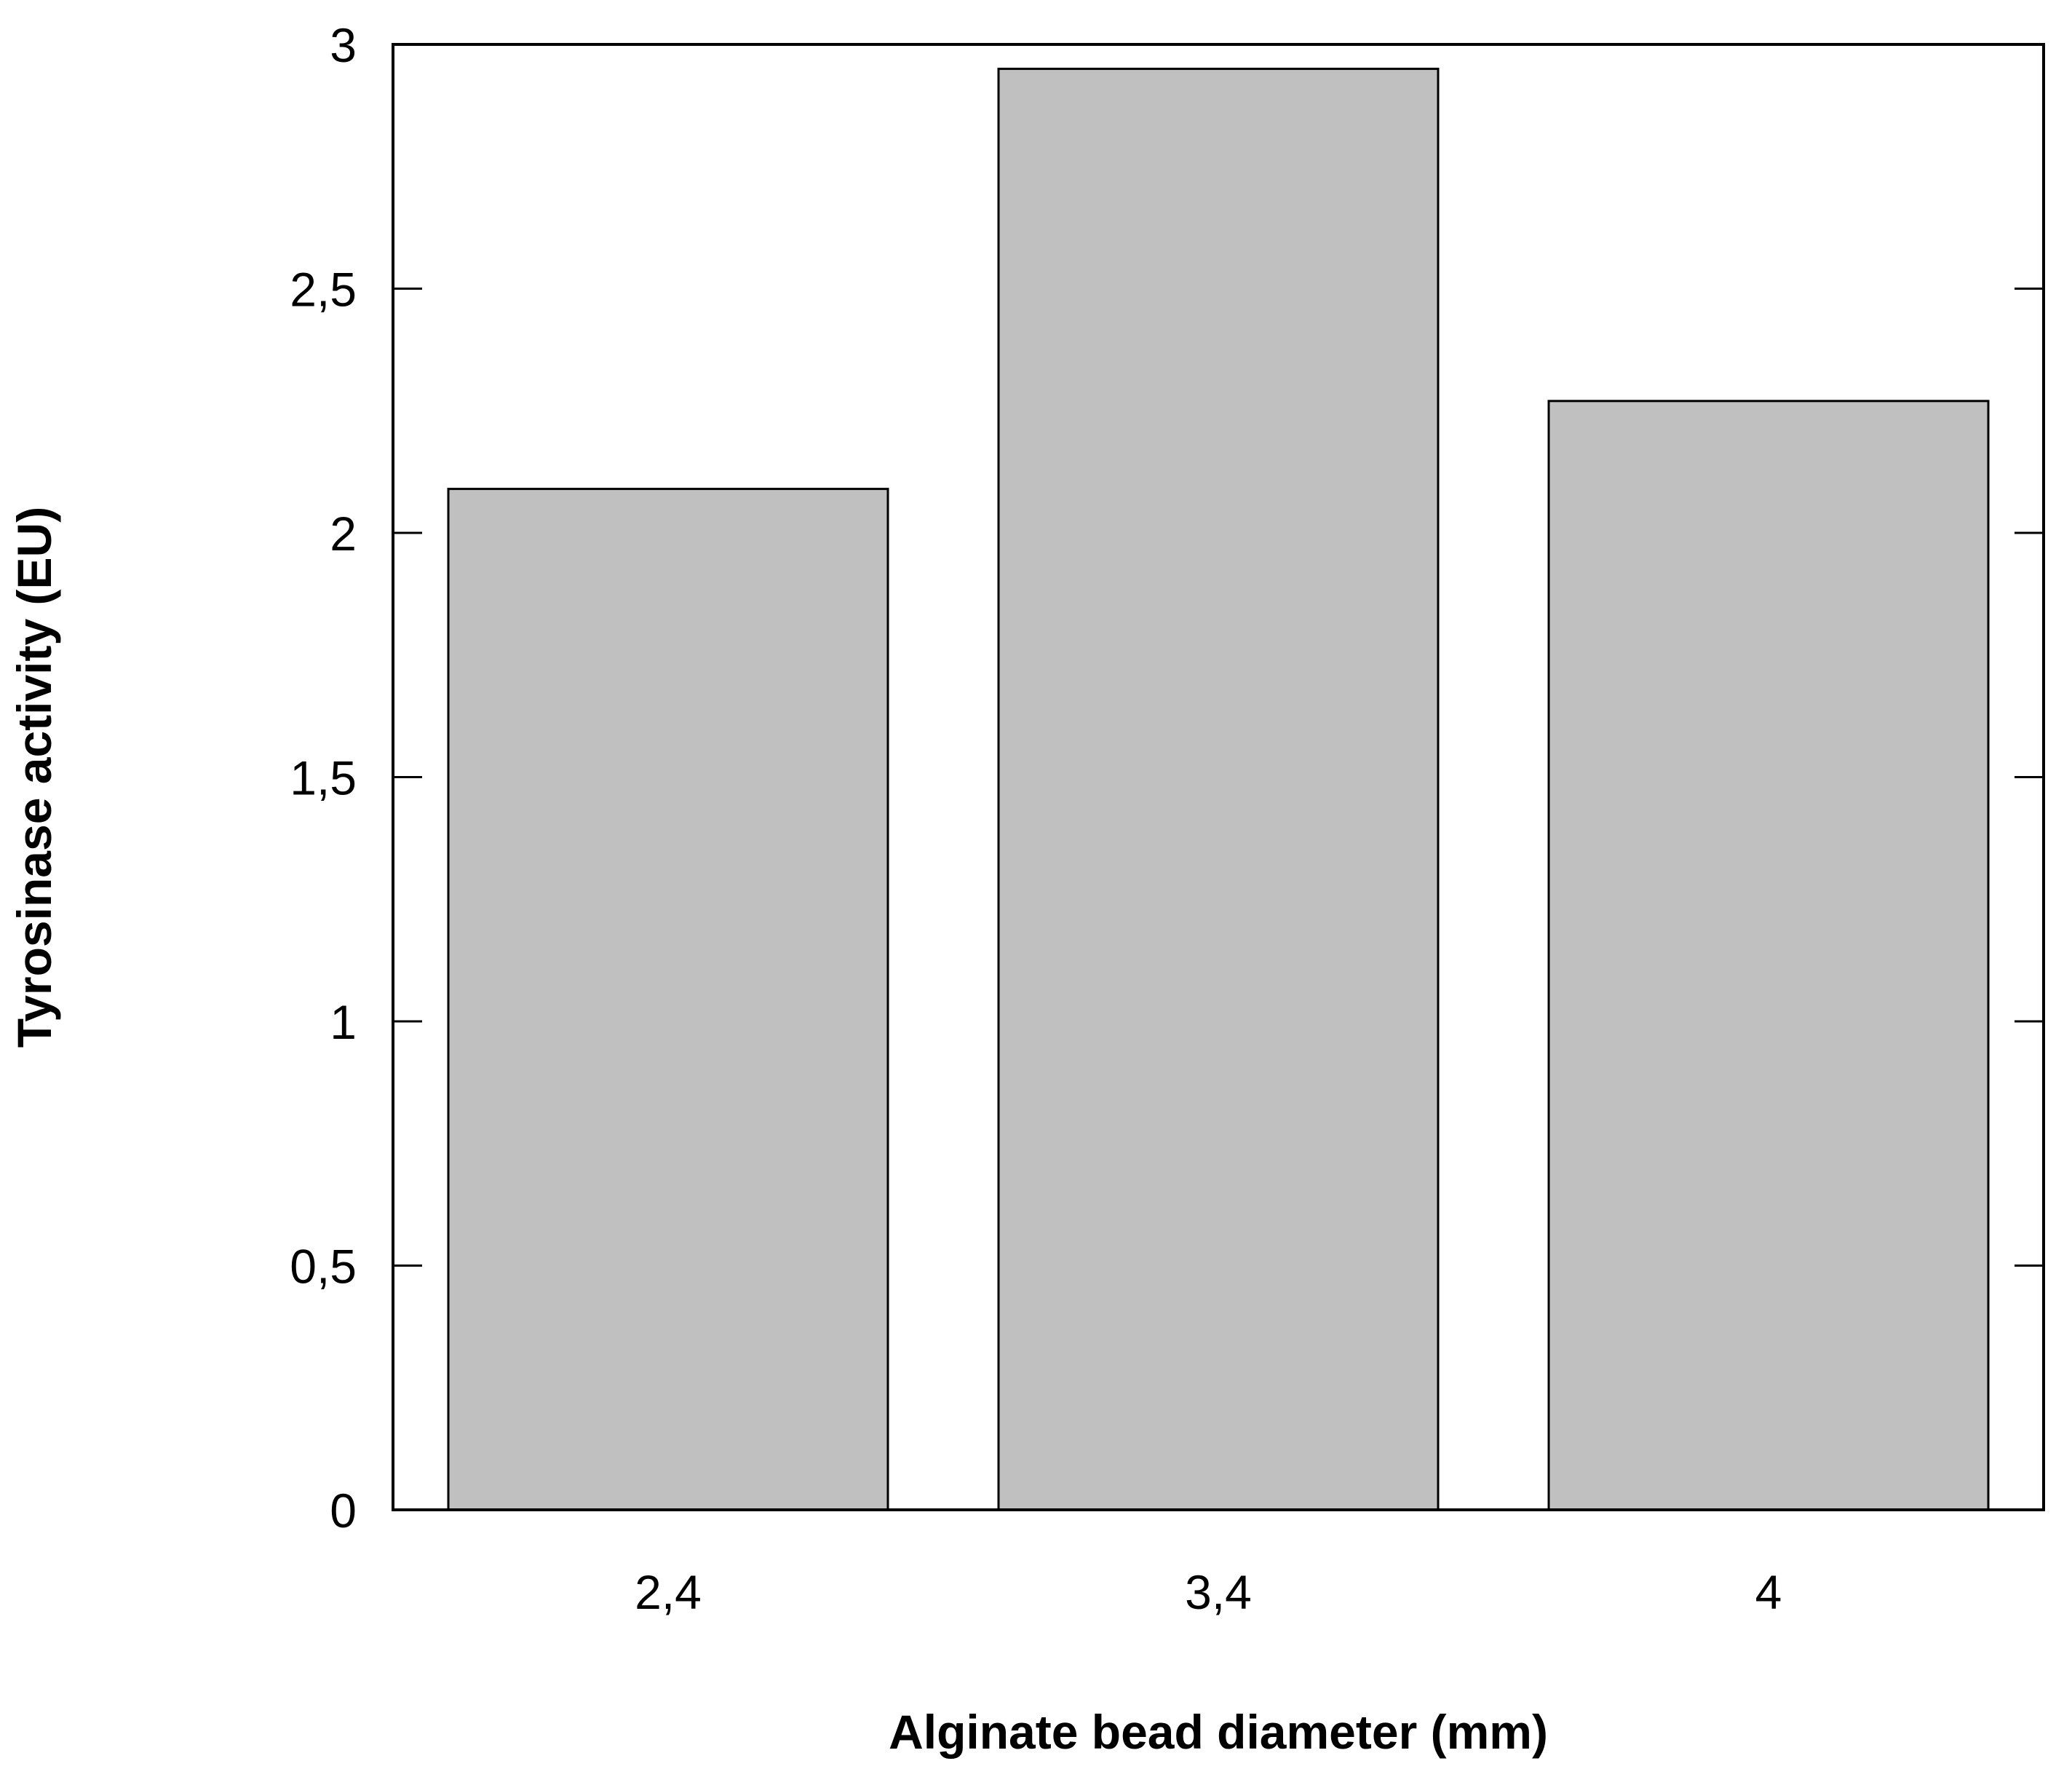  Describe the element at coordinates (343, 45) in the screenshot. I see `y-tick-label: 3` at that location.